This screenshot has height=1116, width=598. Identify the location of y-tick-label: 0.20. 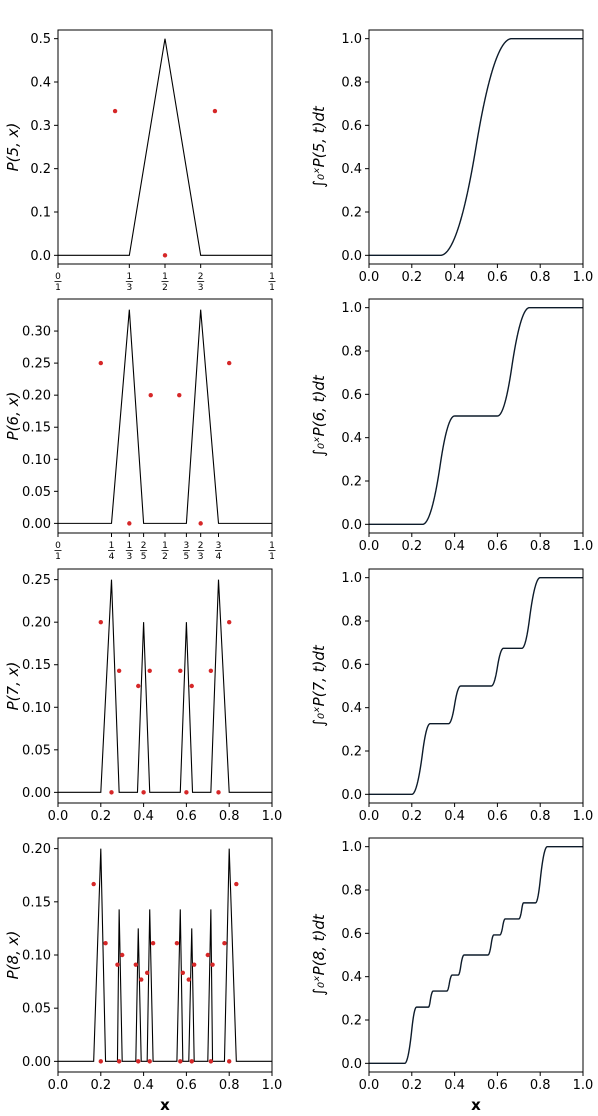
(36, 623).